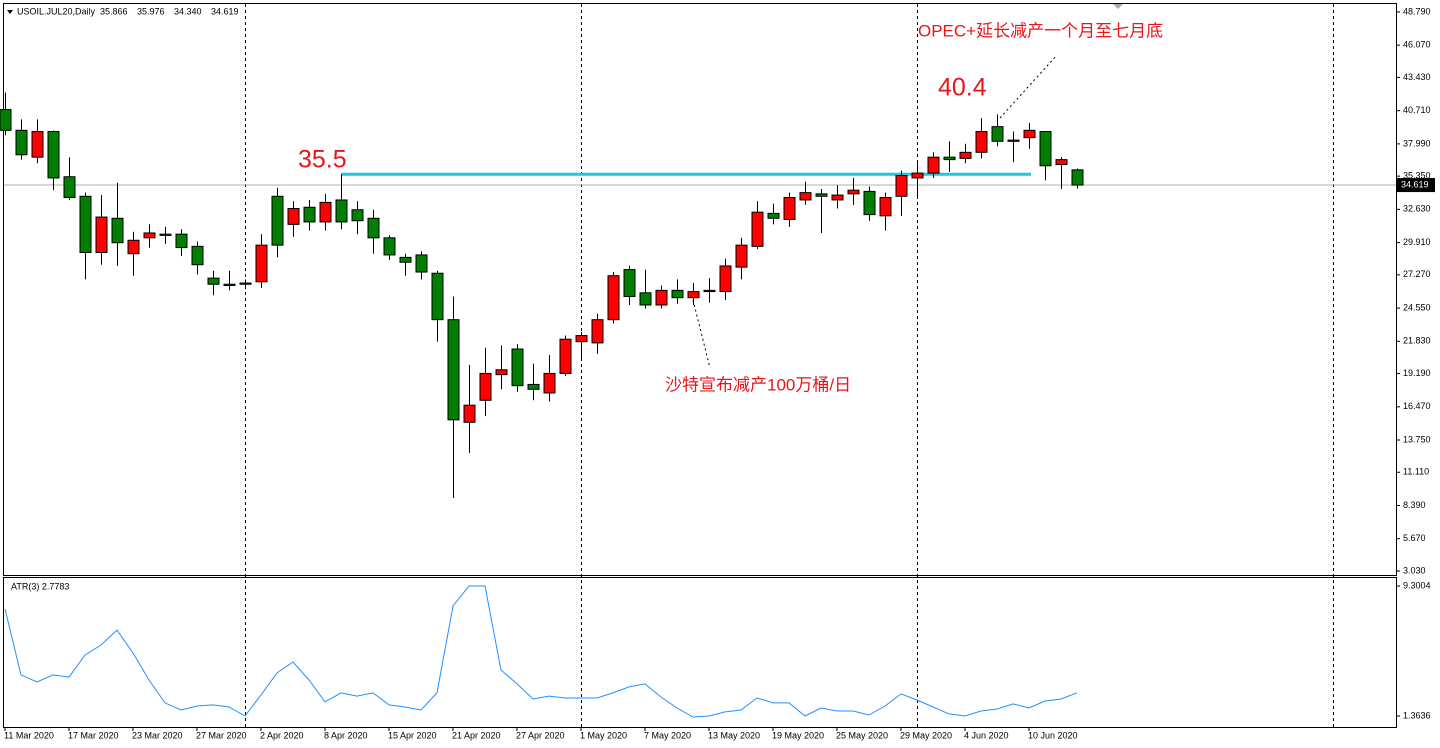  What do you see at coordinates (322, 160) in the screenshot?
I see `level-label: 35.5` at bounding box center [322, 160].